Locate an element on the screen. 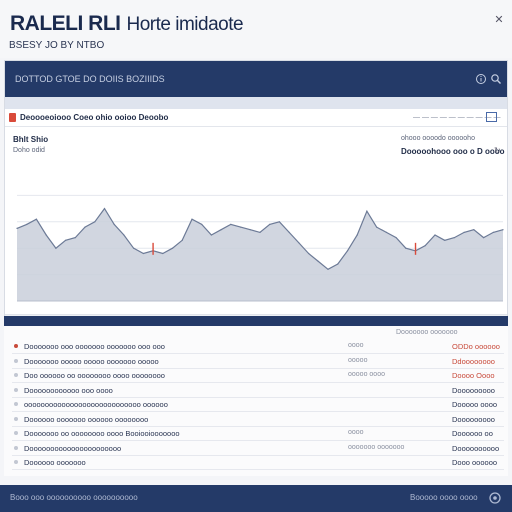 The image size is (512, 512). chevron-icon: ↻ is located at coordinates (497, 150).